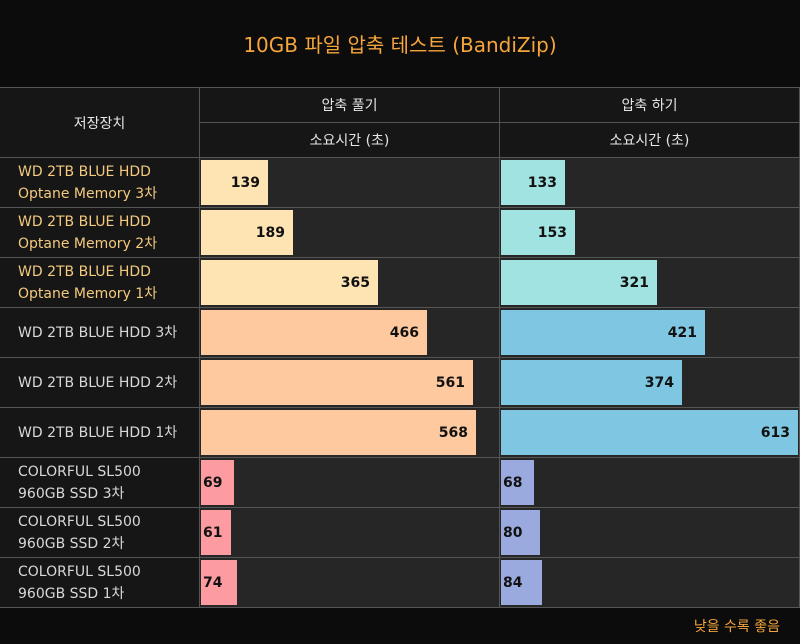 This screenshot has height=644, width=800. I want to click on compress-value-label: 80, so click(513, 533).